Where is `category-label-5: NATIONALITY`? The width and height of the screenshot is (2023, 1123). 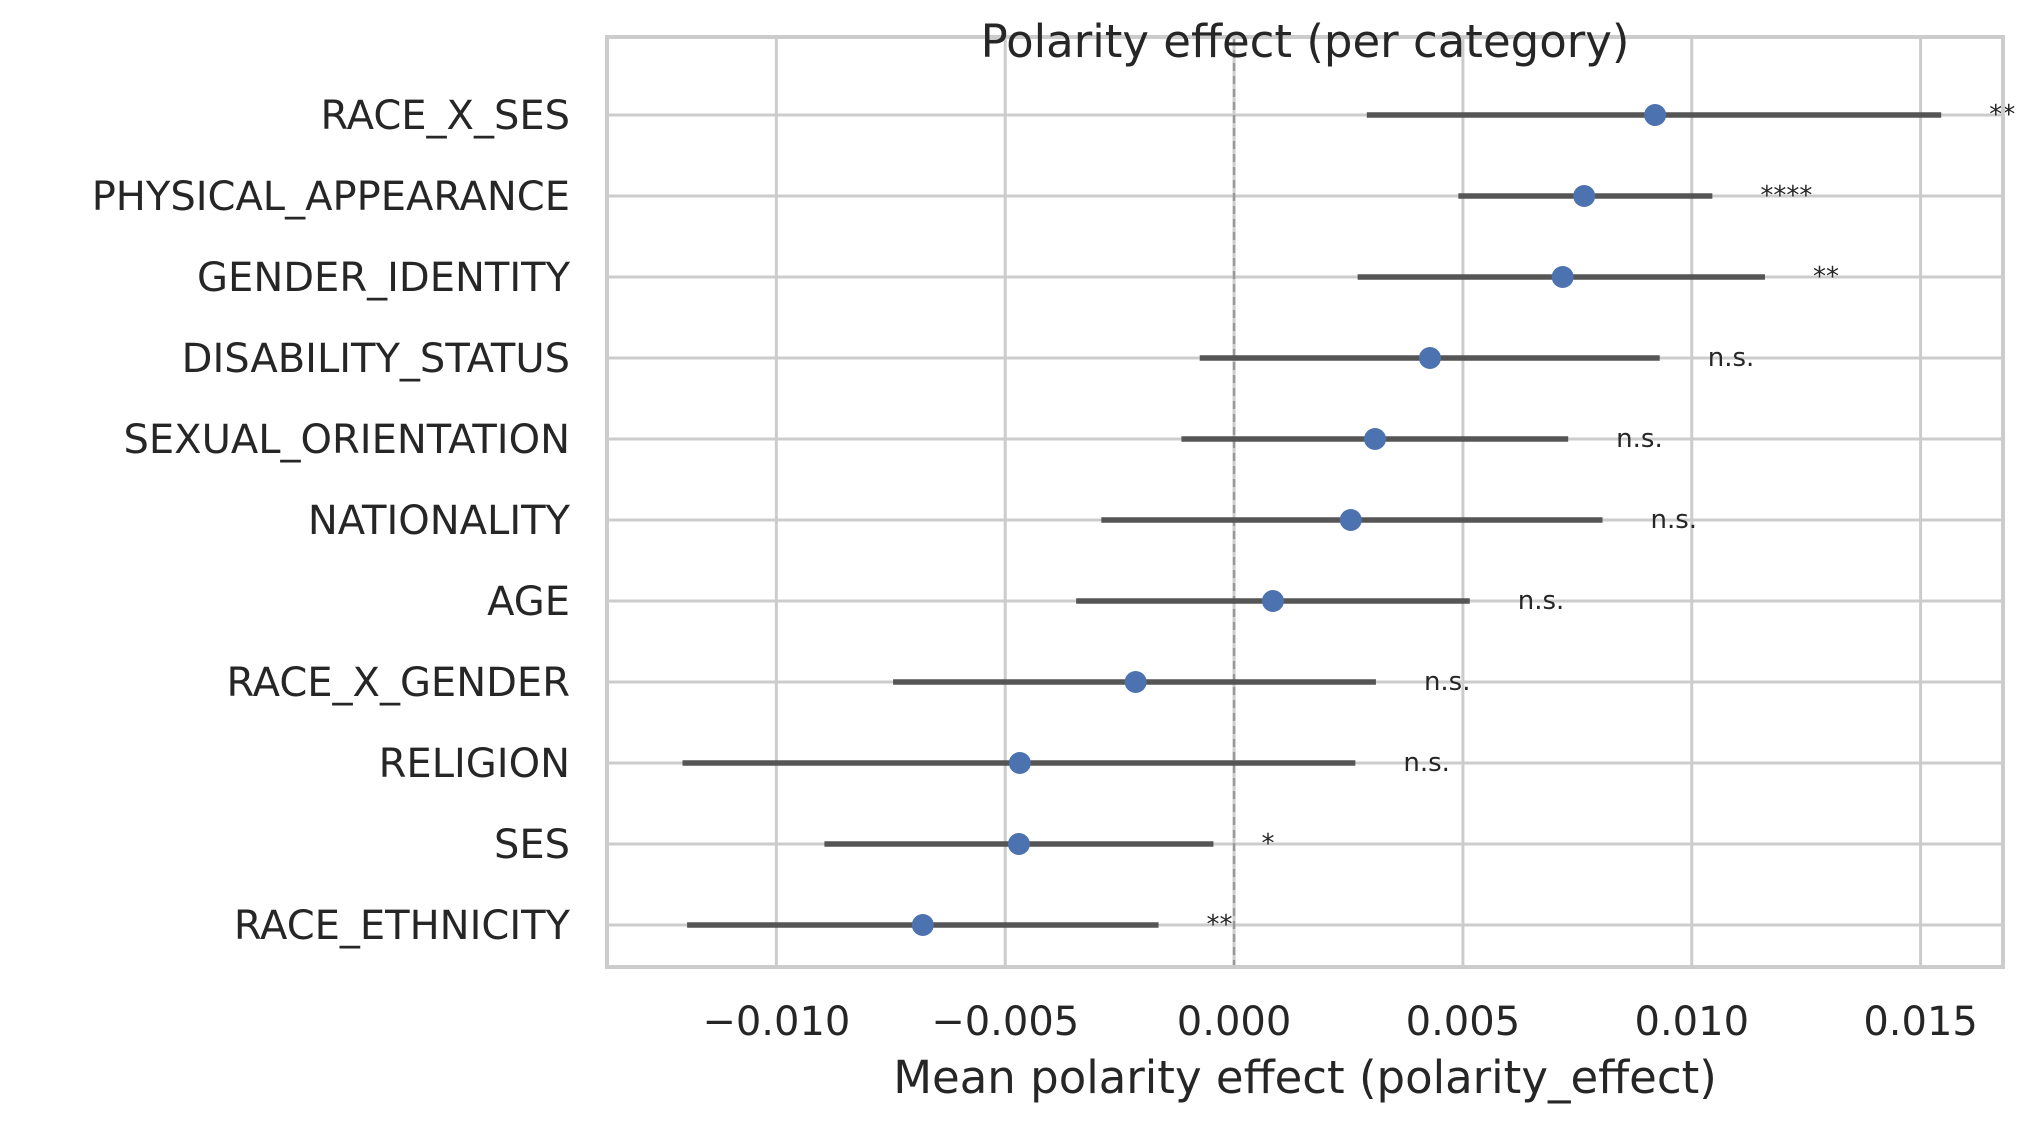 category-label-5: NATIONALITY is located at coordinates (439, 521).